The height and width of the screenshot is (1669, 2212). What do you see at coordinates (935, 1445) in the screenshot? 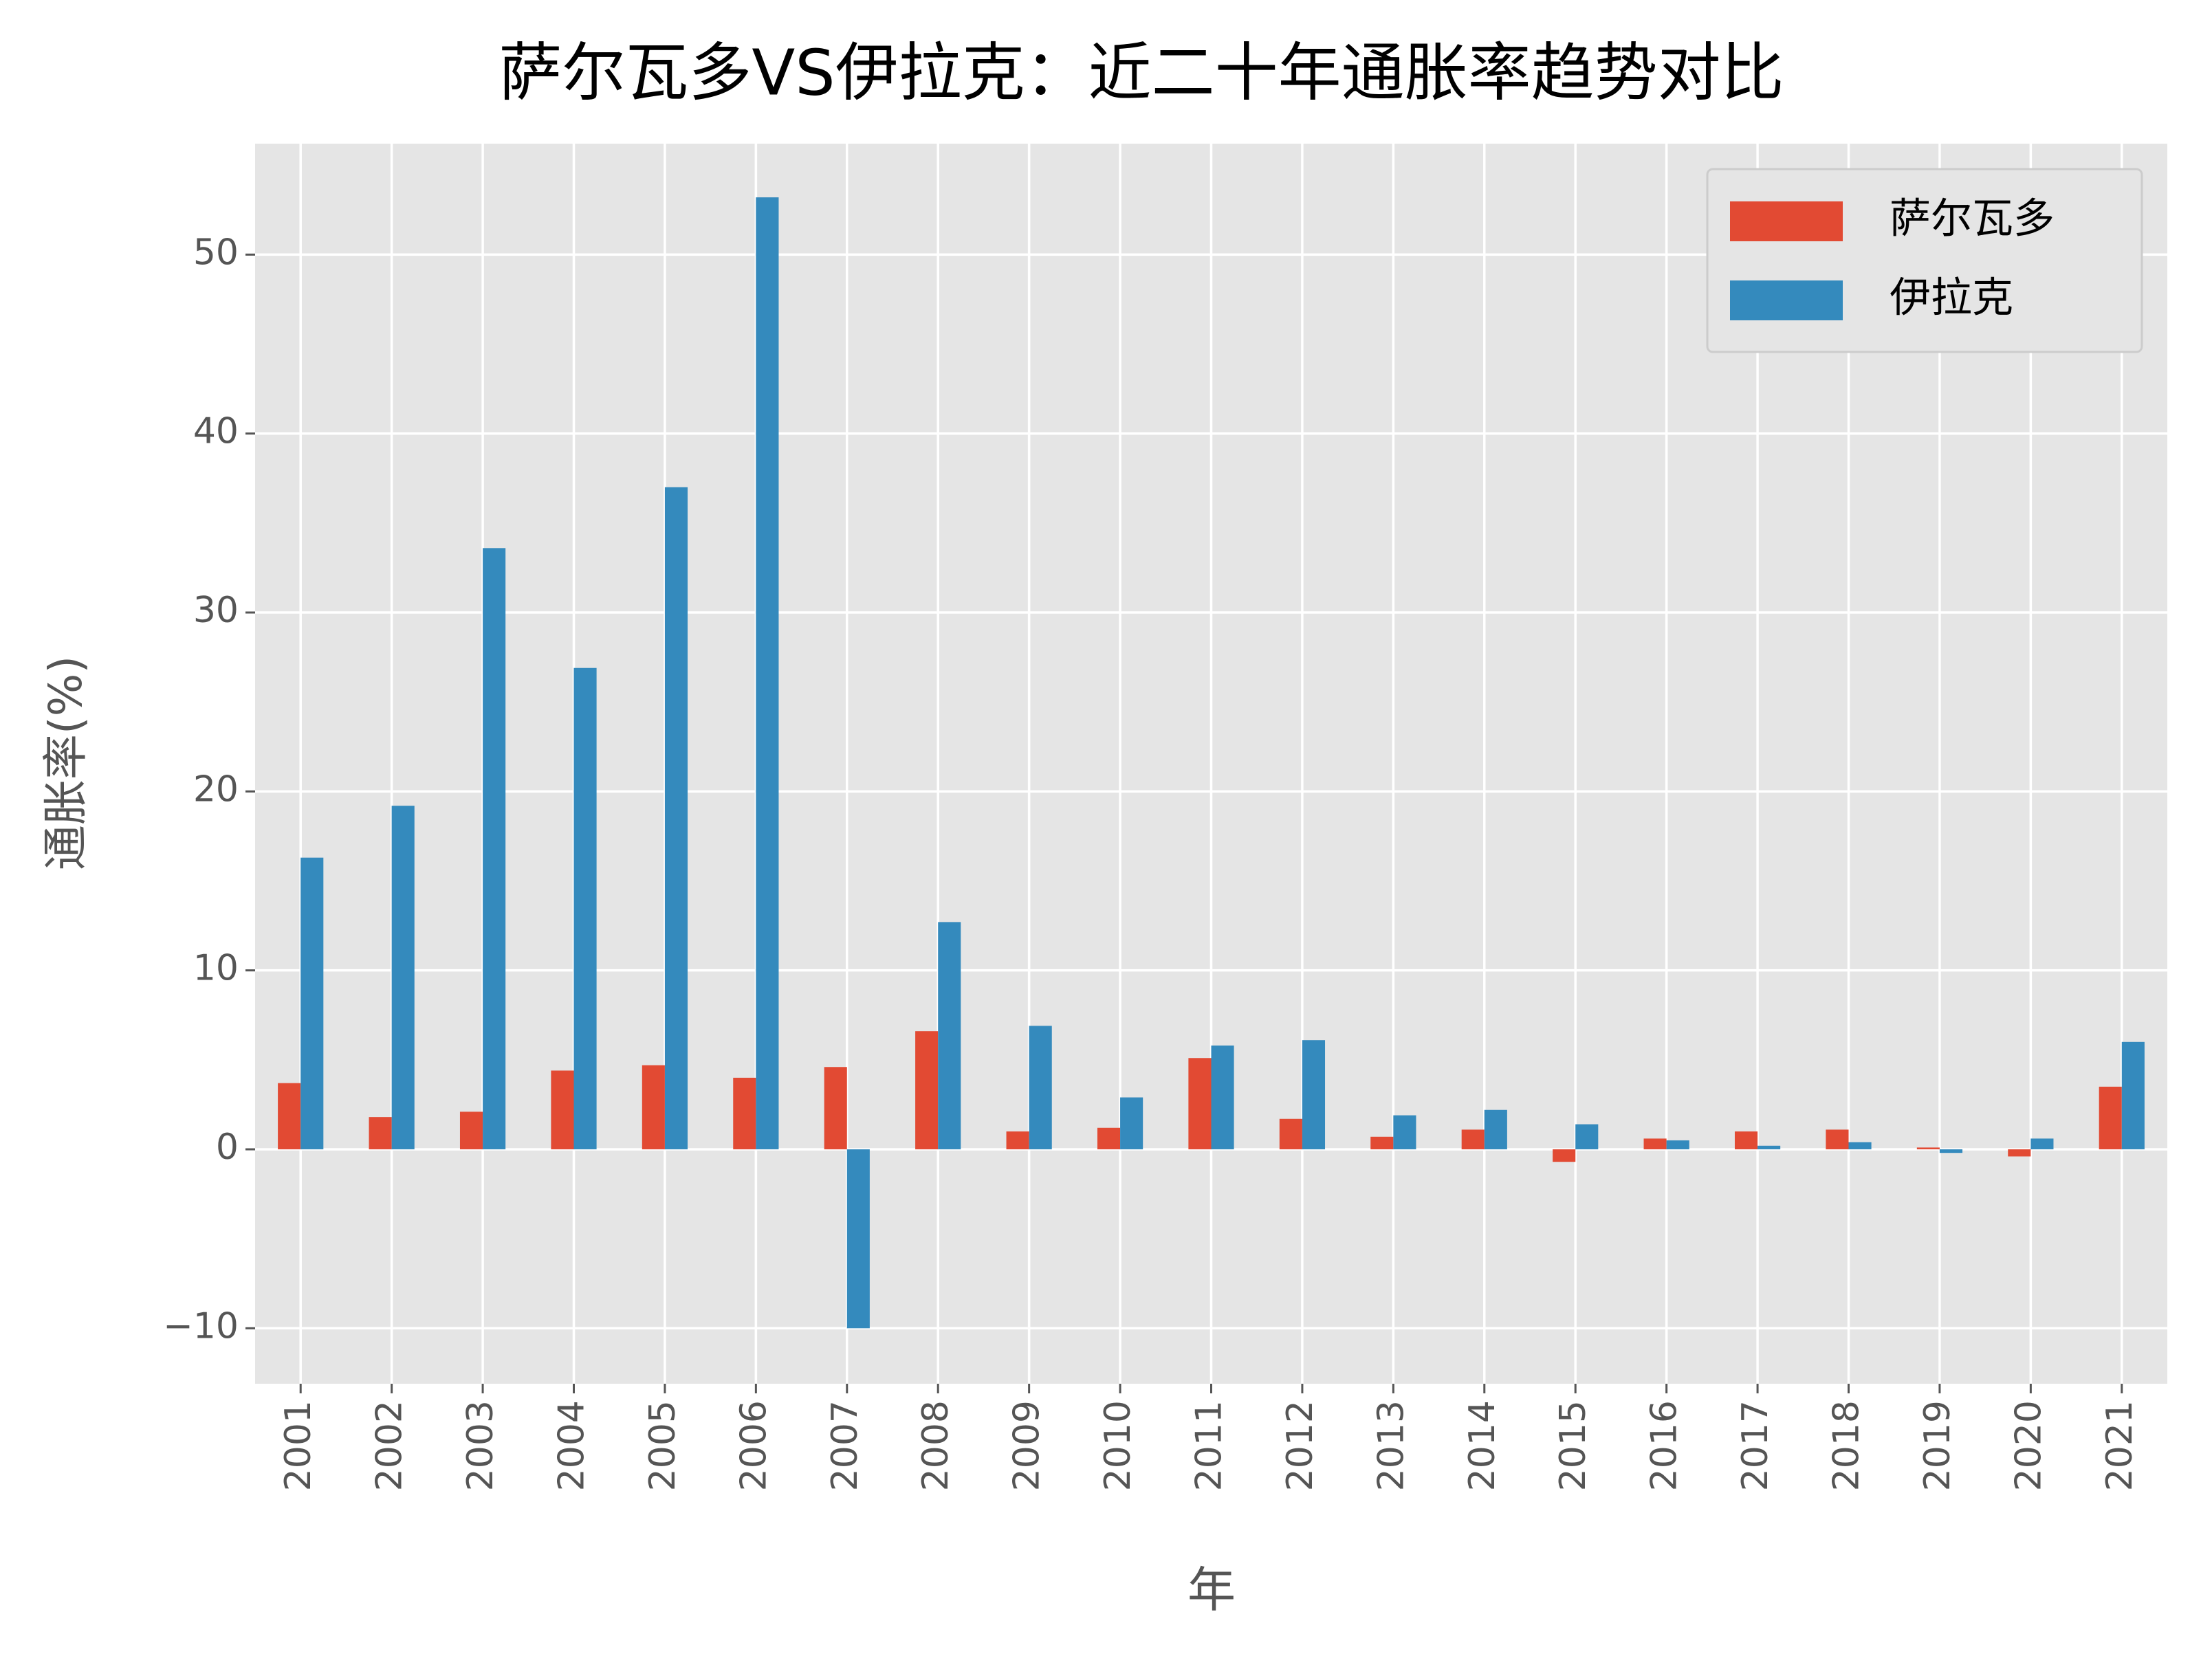
I see `x-tick-label: 2008` at bounding box center [935, 1445].